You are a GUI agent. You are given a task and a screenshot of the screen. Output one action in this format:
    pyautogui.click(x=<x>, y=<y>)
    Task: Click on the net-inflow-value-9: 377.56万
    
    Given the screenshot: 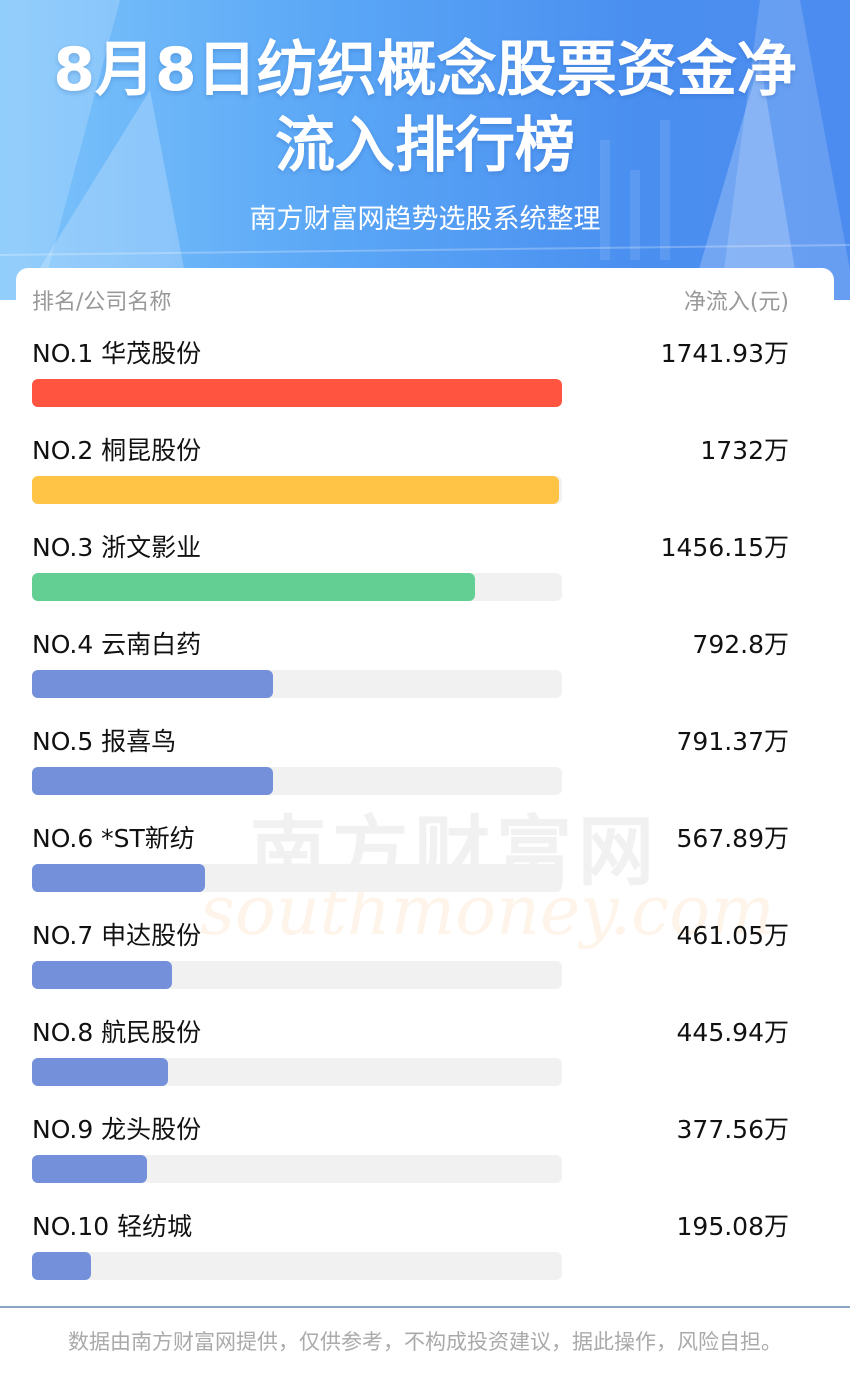 What is the action you would take?
    pyautogui.click(x=733, y=1130)
    